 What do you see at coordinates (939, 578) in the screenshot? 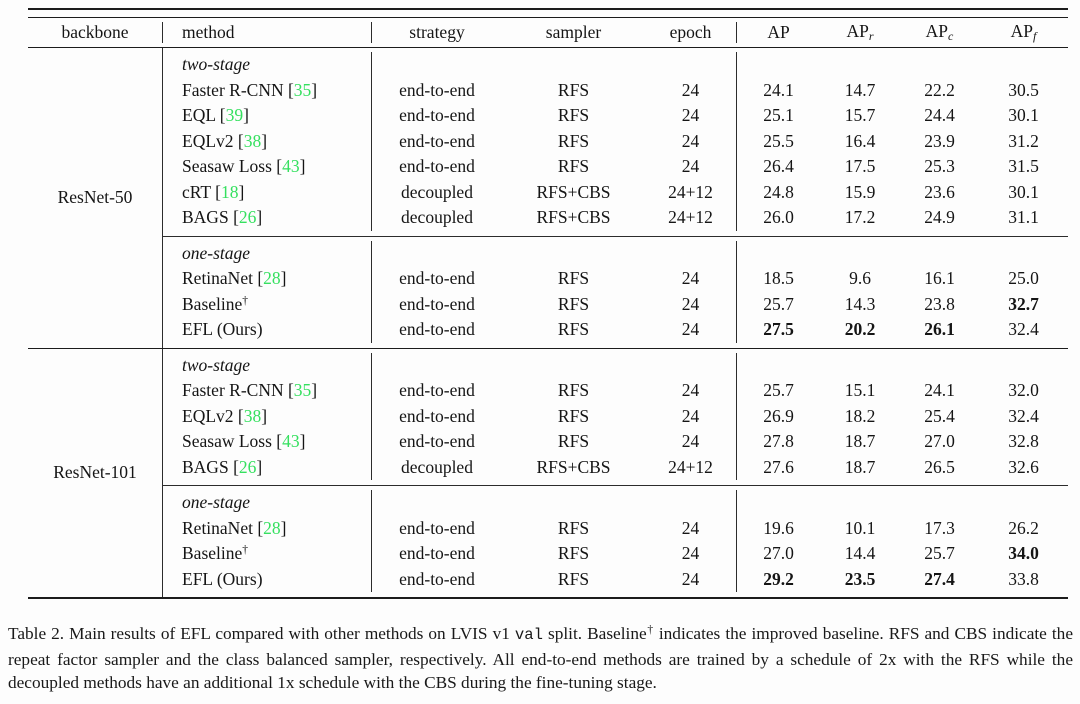
I see `cell-apc: 27.4` at bounding box center [939, 578].